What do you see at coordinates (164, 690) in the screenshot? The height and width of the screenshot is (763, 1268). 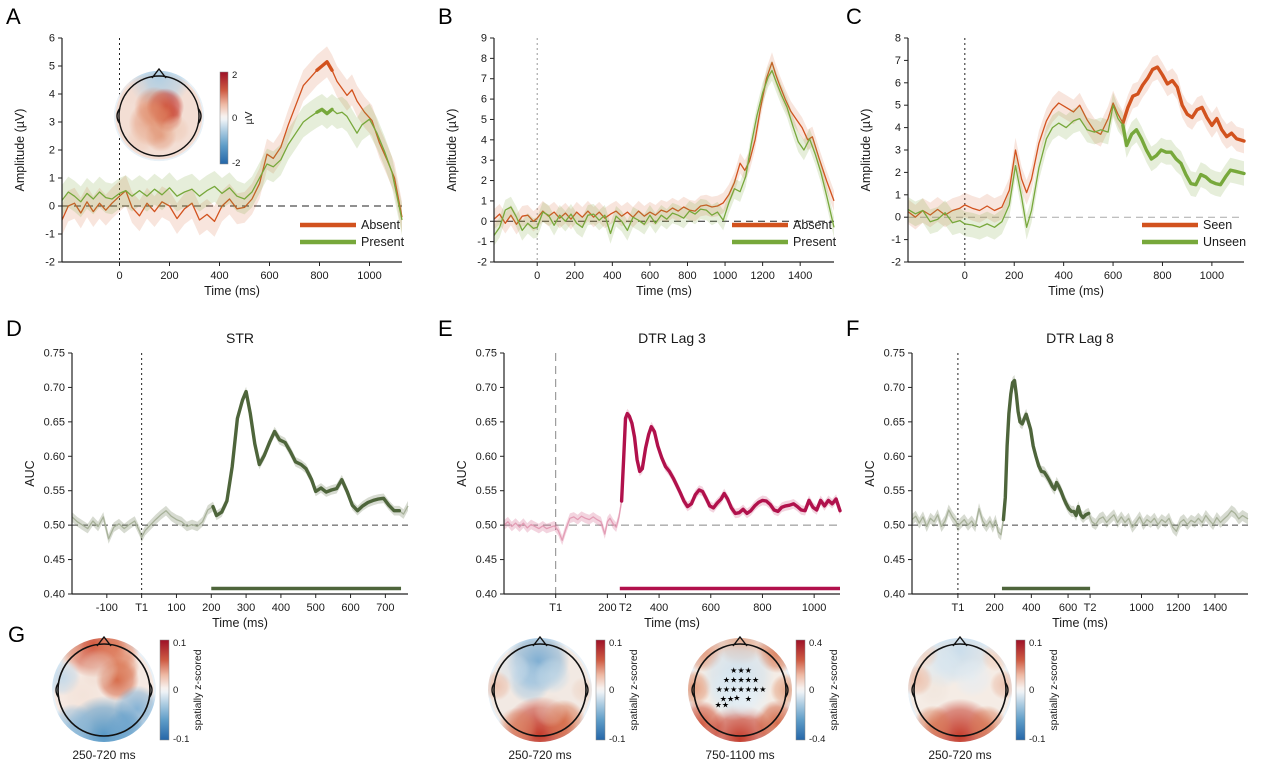 I see `colorbar` at bounding box center [164, 690].